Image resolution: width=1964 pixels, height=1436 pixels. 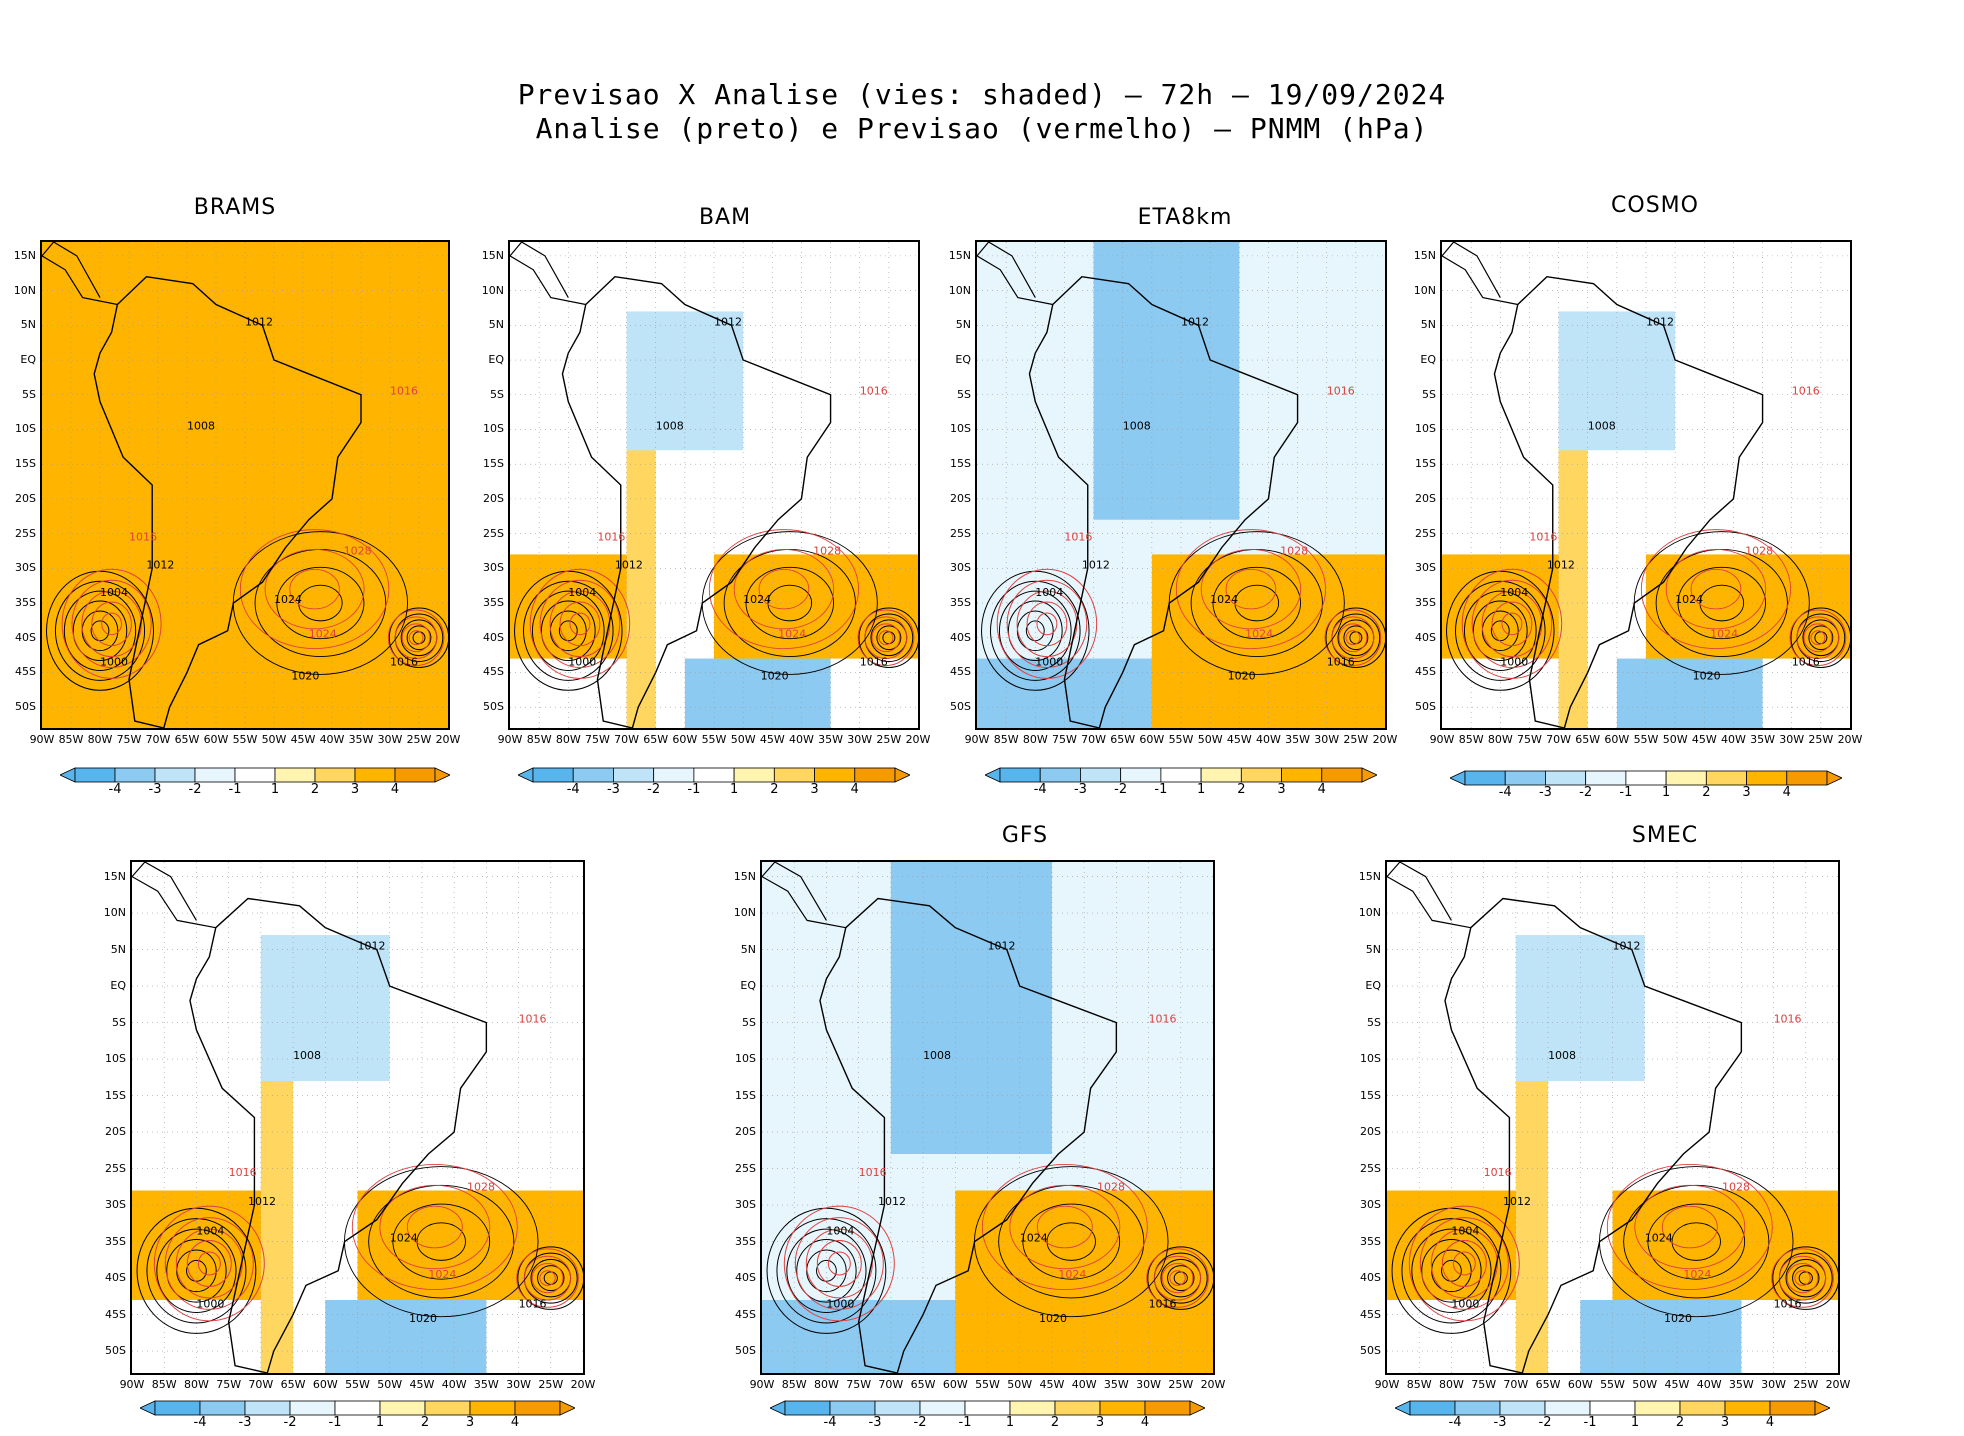 I want to click on south-america-coastline, so click(x=1163, y=501).